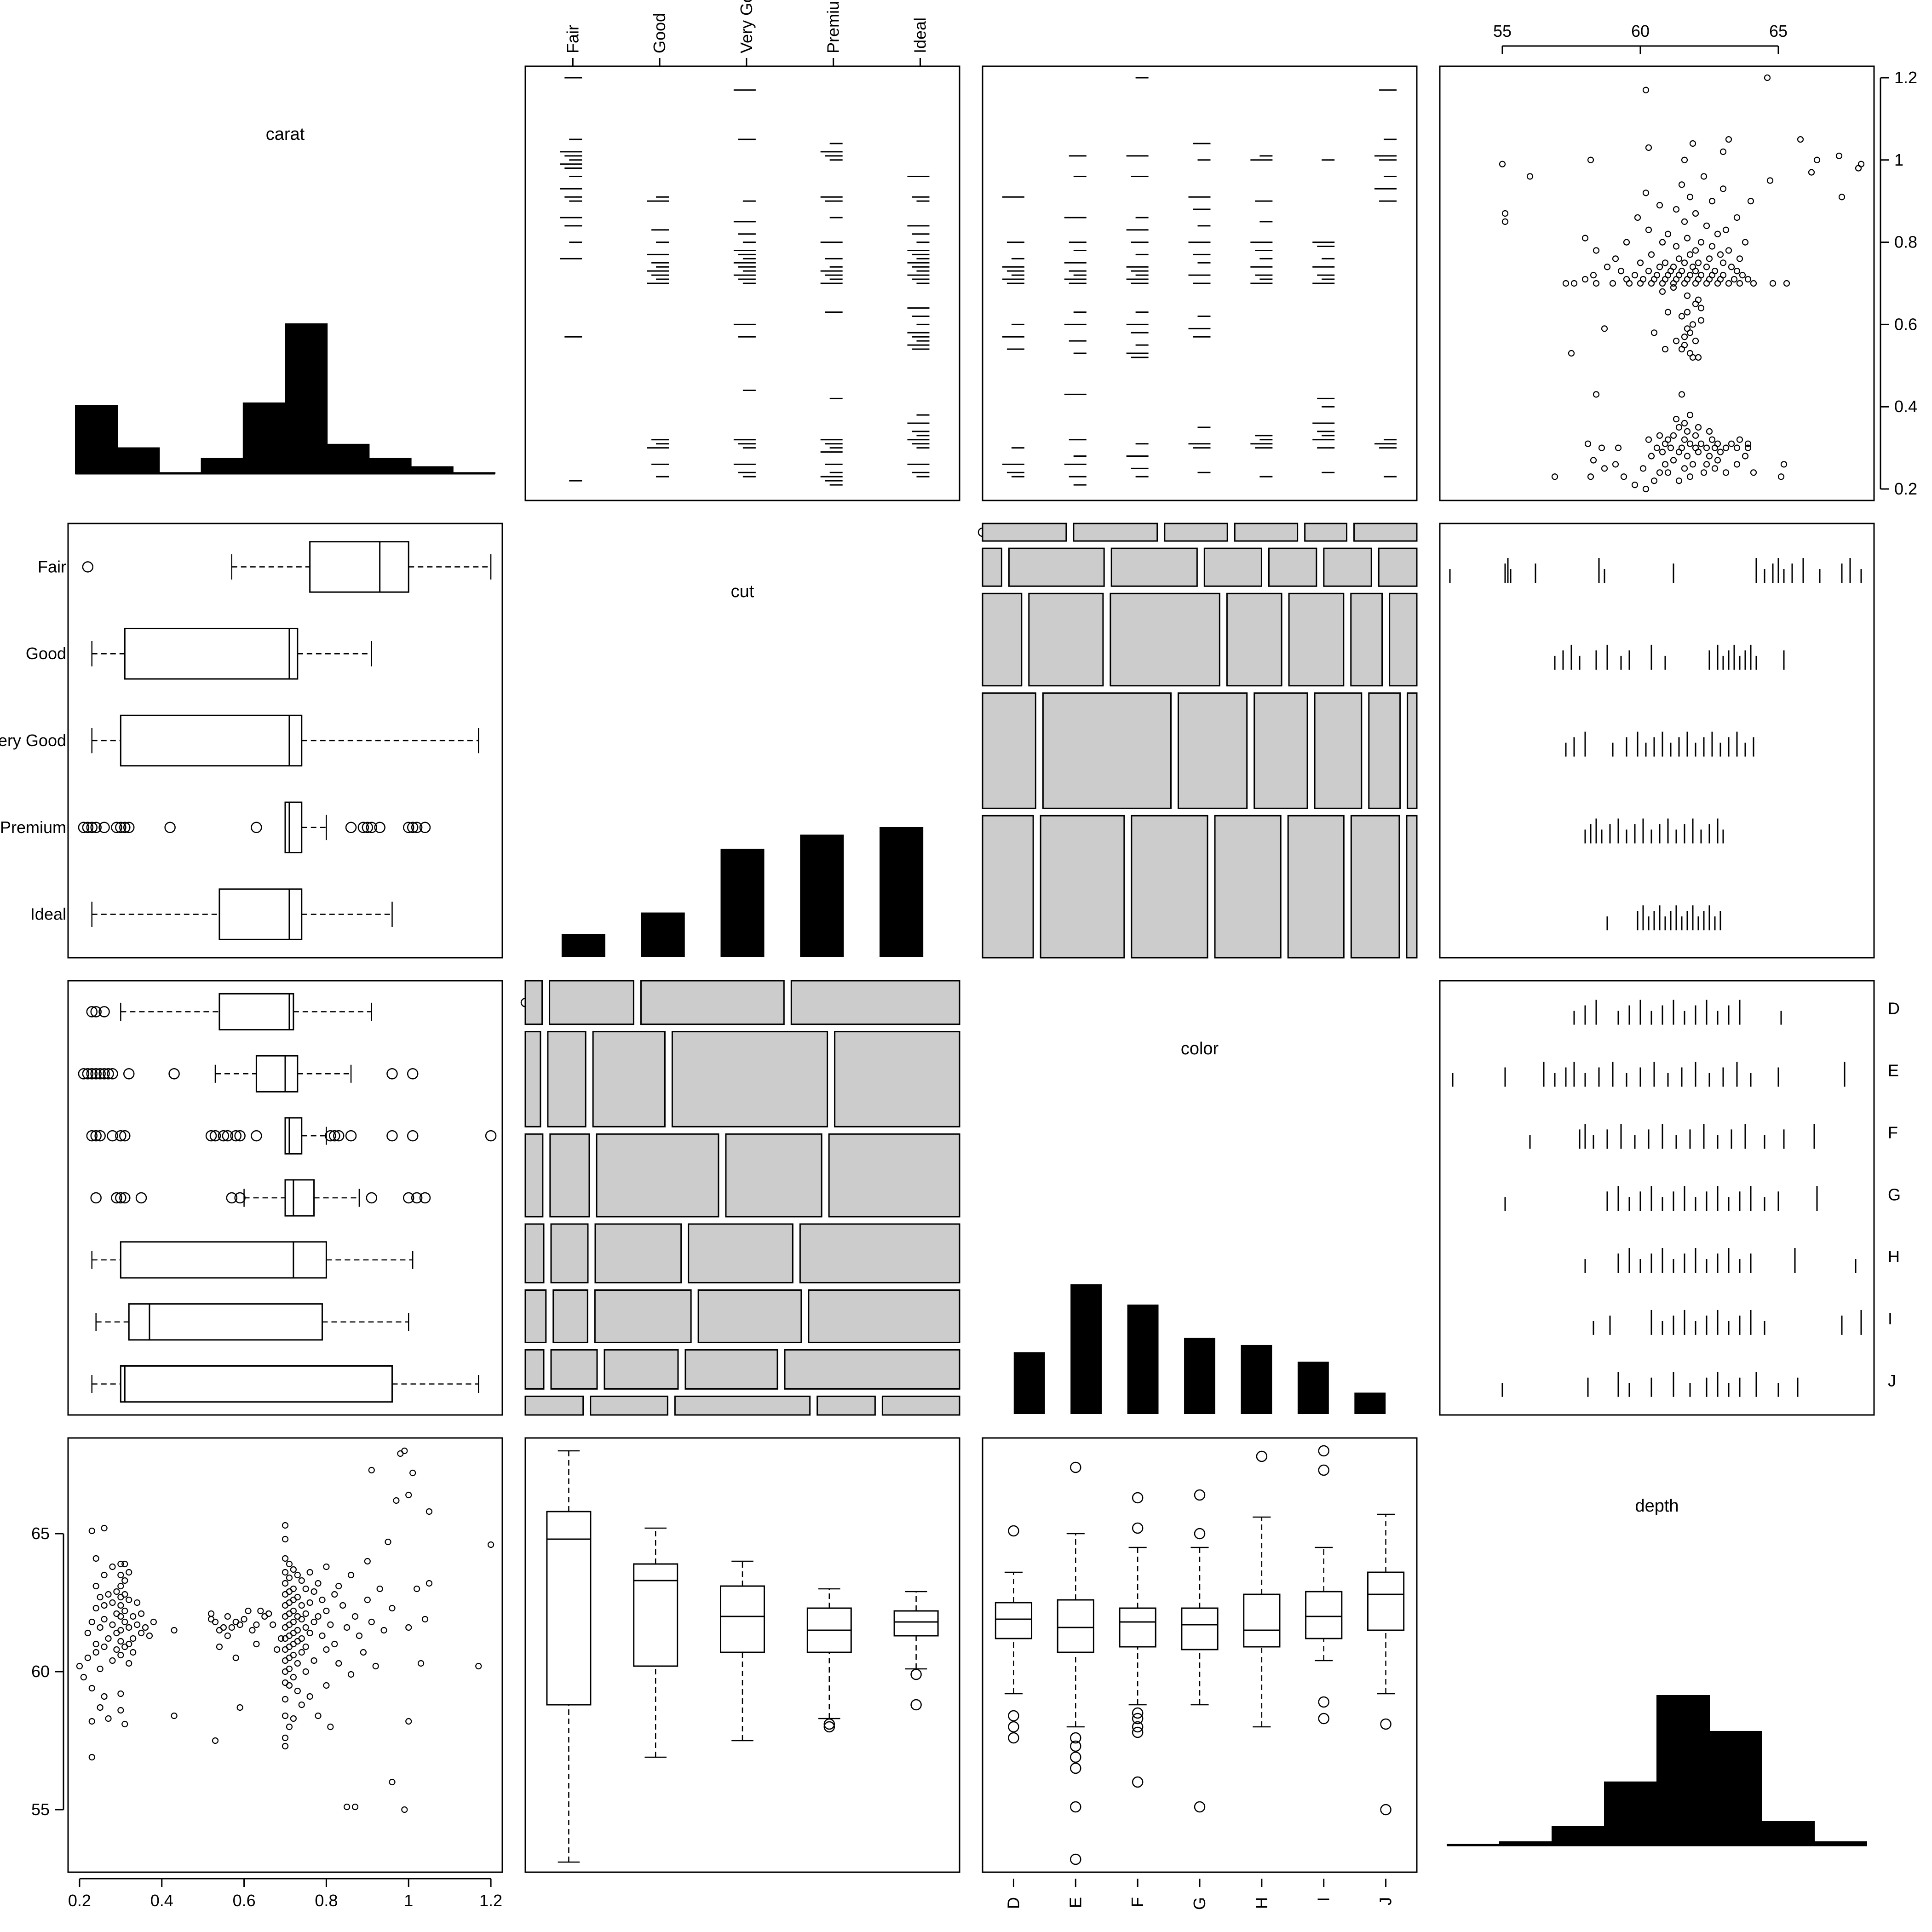 This screenshot has height=1932, width=1932. What do you see at coordinates (1905, 324) in the screenshot?
I see `right-carat-tick-label: 0.6` at bounding box center [1905, 324].